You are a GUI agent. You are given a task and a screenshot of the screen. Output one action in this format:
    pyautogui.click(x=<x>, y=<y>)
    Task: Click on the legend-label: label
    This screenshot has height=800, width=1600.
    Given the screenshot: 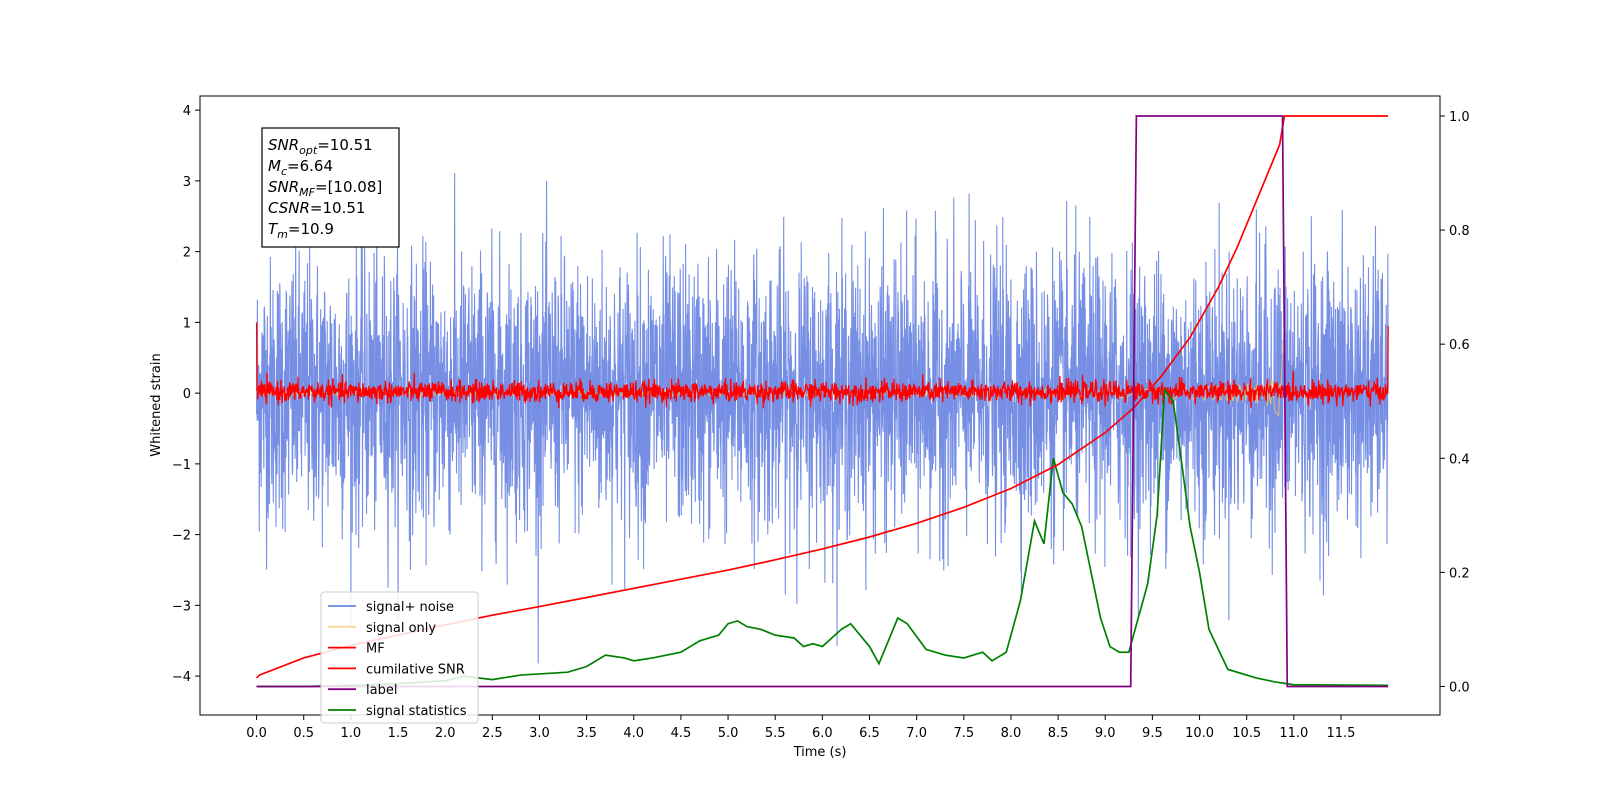 What is the action you would take?
    pyautogui.click(x=381, y=690)
    